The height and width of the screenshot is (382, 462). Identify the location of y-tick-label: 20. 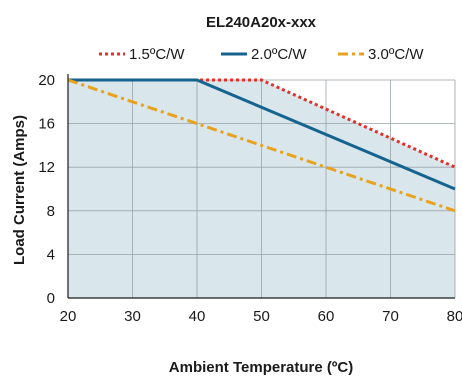
(46, 80).